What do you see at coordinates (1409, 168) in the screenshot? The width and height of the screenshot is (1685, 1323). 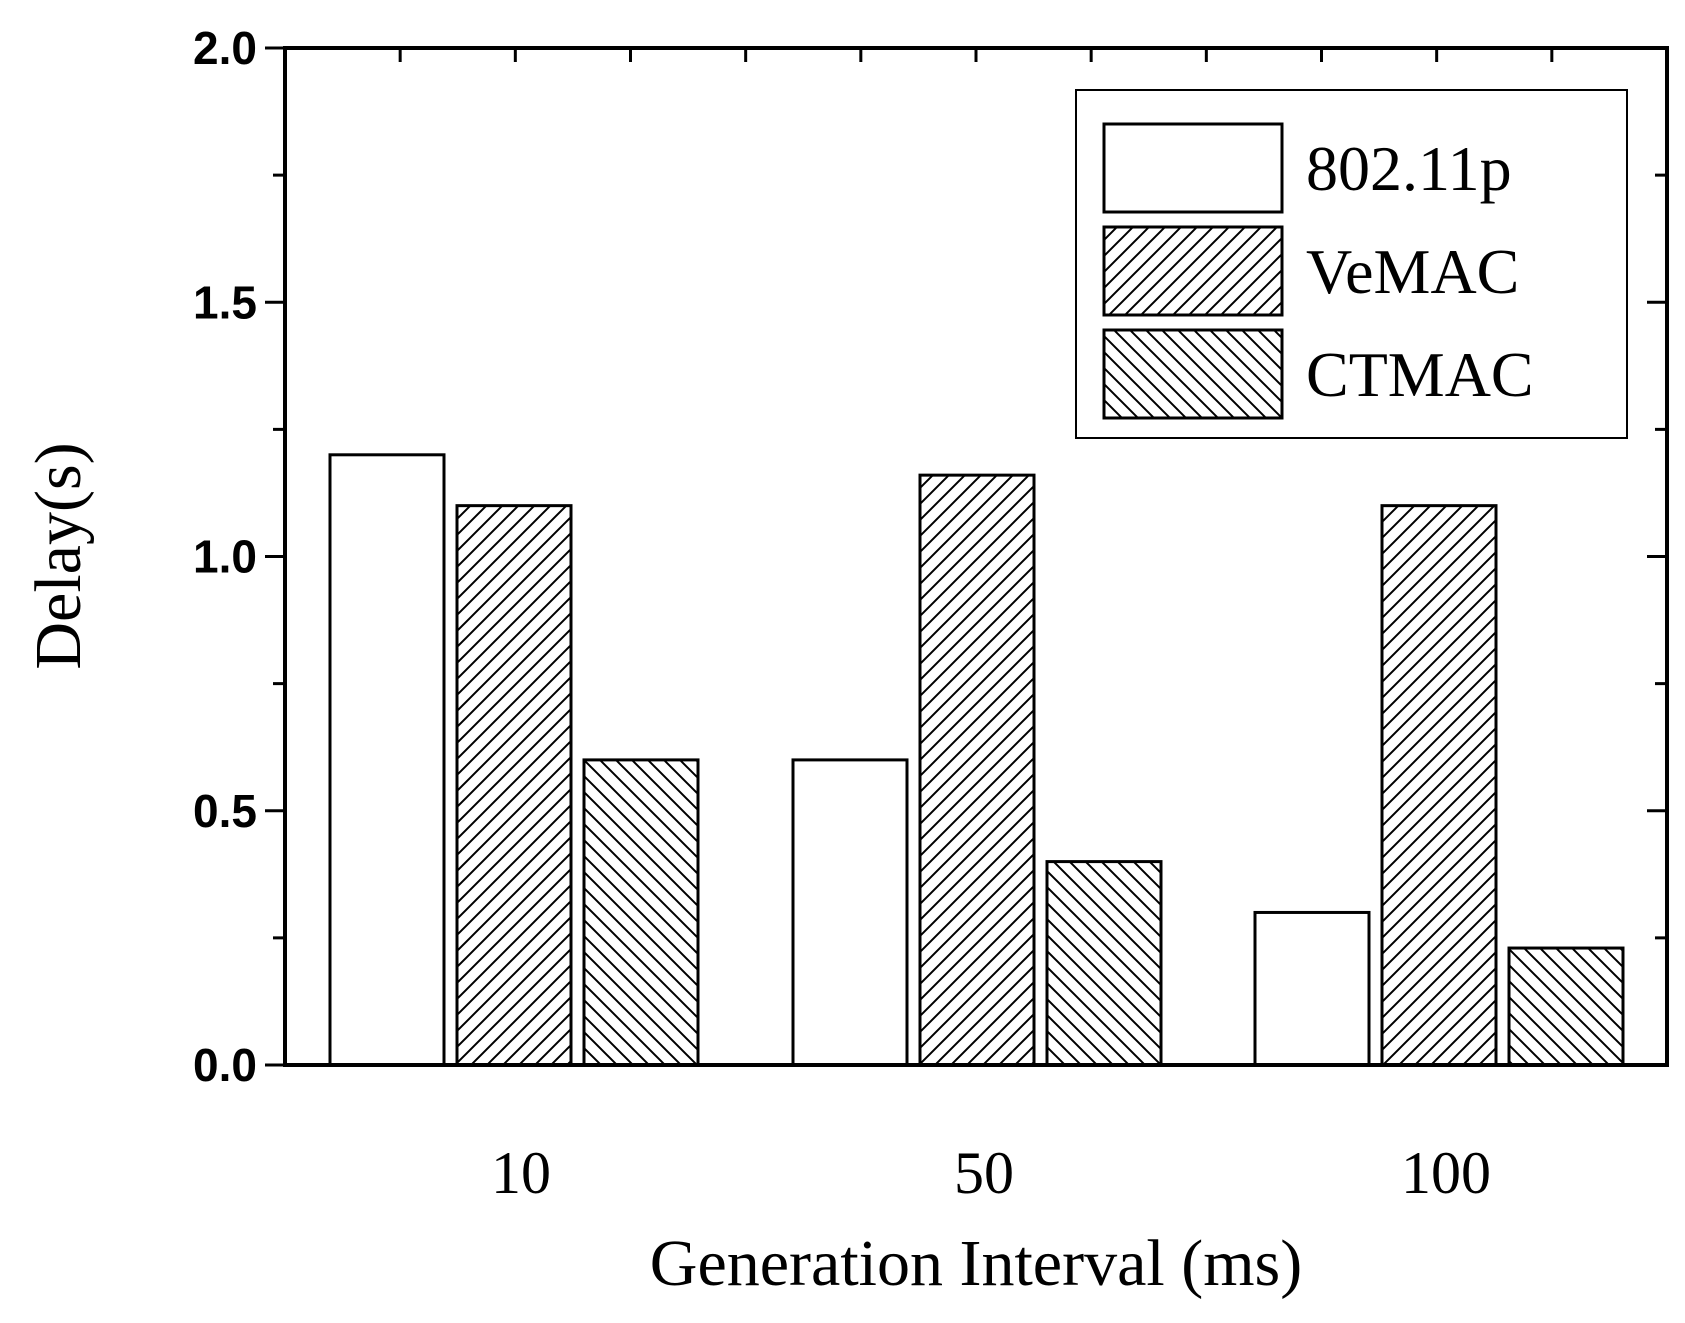 I see `legend-label-802-11p: 802.11p` at bounding box center [1409, 168].